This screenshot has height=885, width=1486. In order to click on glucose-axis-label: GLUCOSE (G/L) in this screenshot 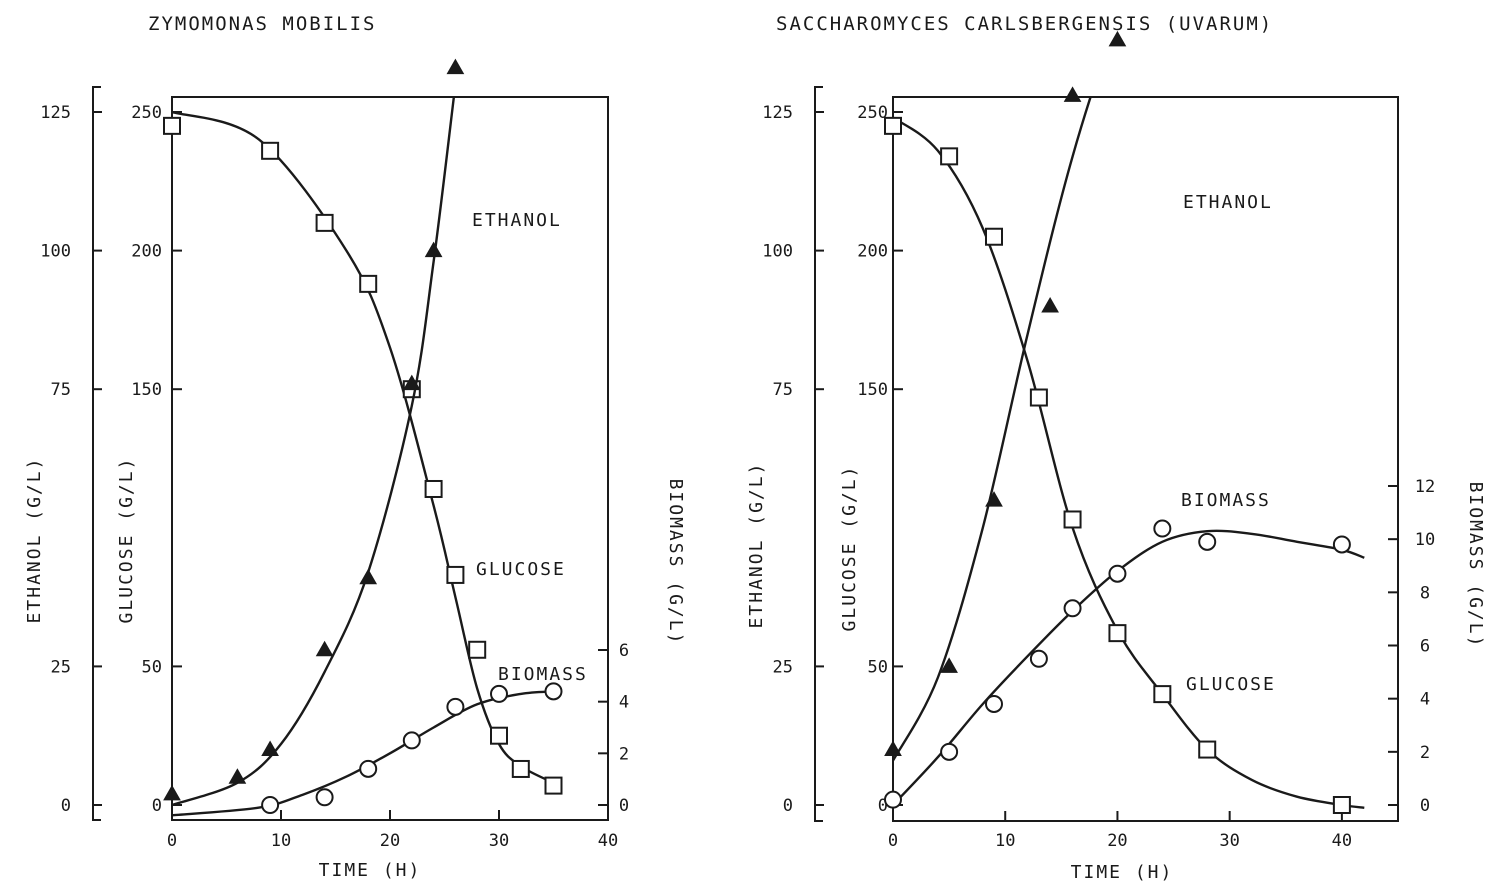, I will do `click(126, 540)`.